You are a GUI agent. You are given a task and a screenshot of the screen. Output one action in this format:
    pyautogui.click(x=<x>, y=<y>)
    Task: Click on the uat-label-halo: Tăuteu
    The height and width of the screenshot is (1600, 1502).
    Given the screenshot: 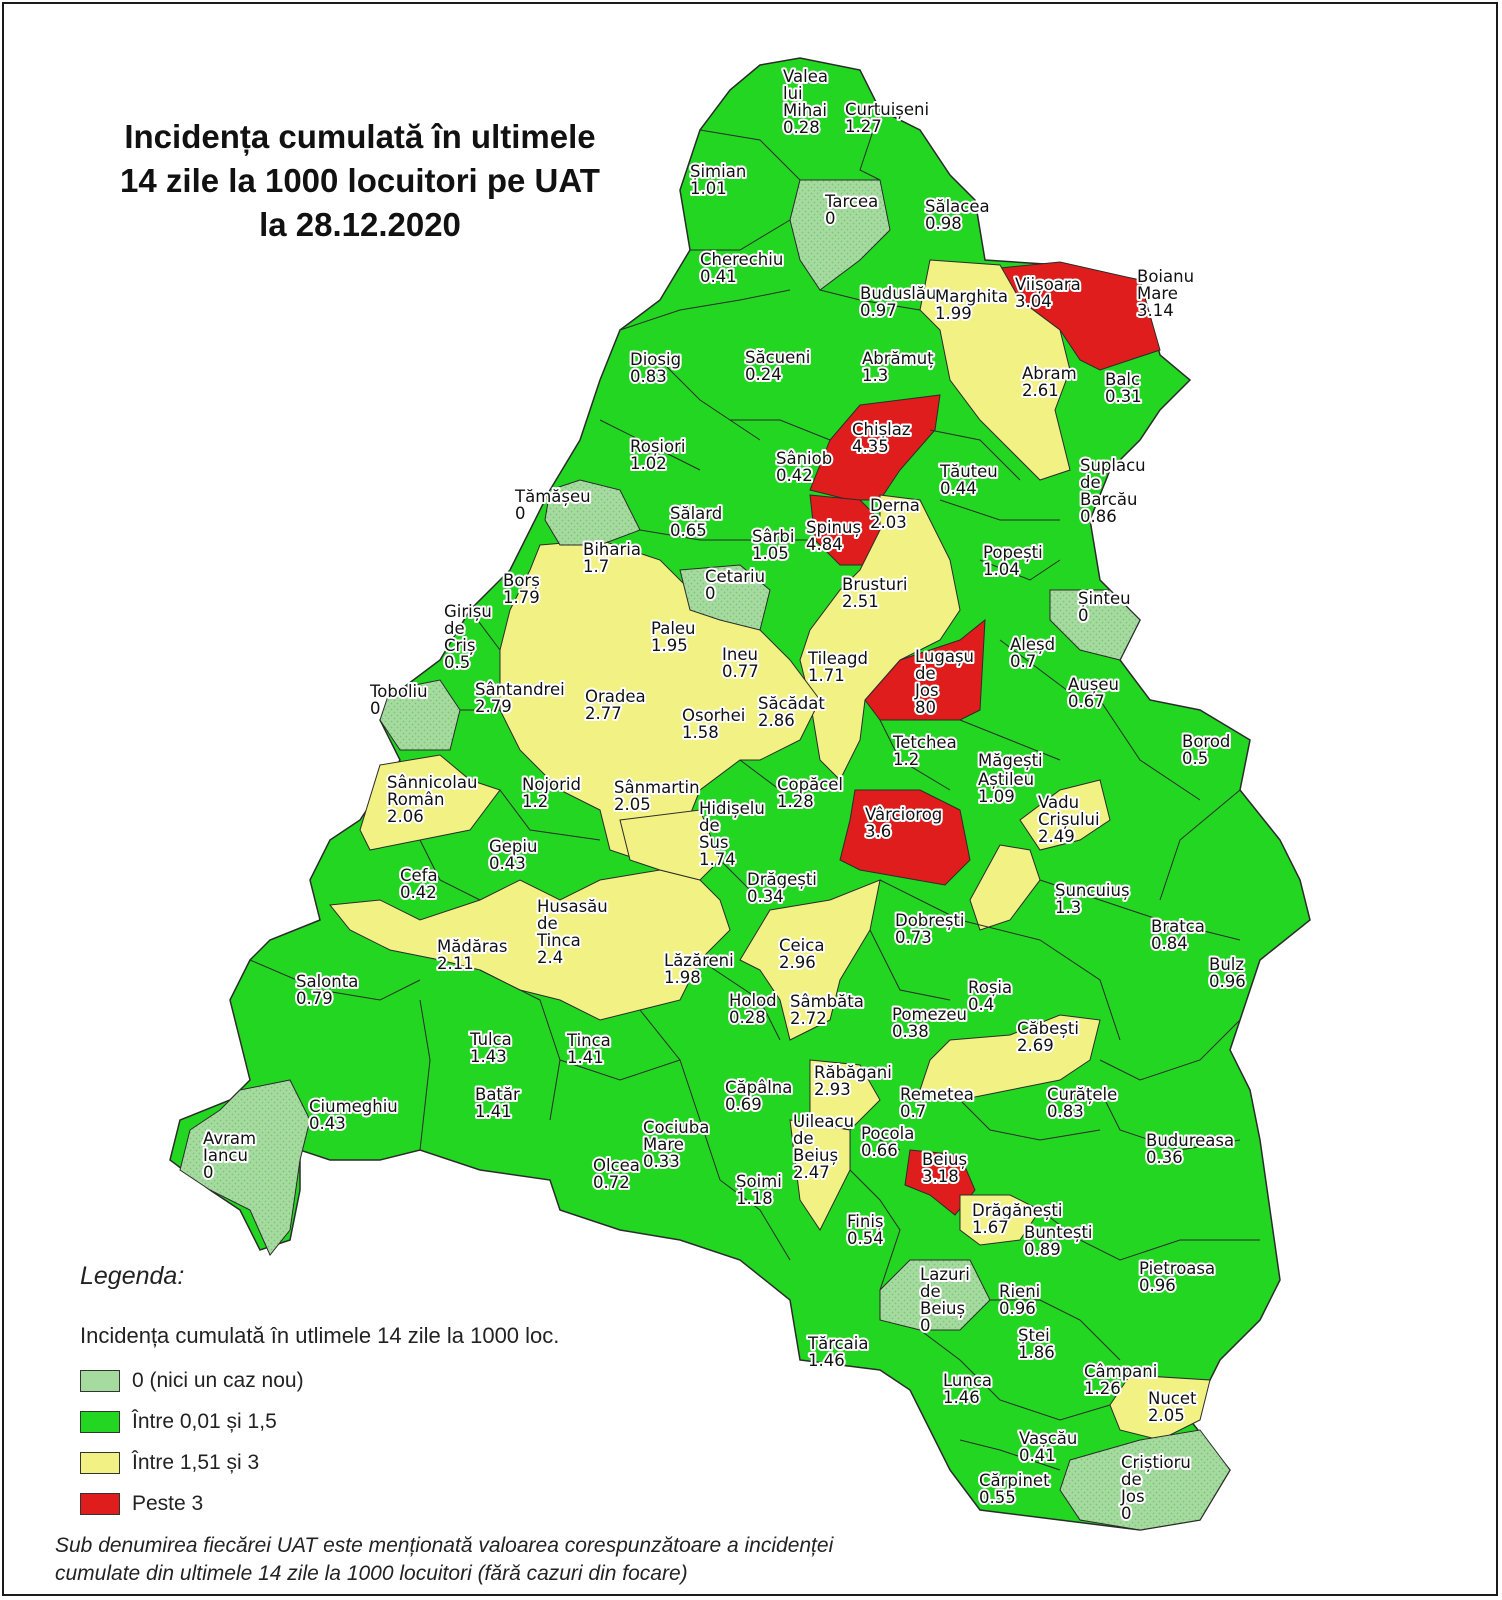 What is the action you would take?
    pyautogui.click(x=968, y=471)
    